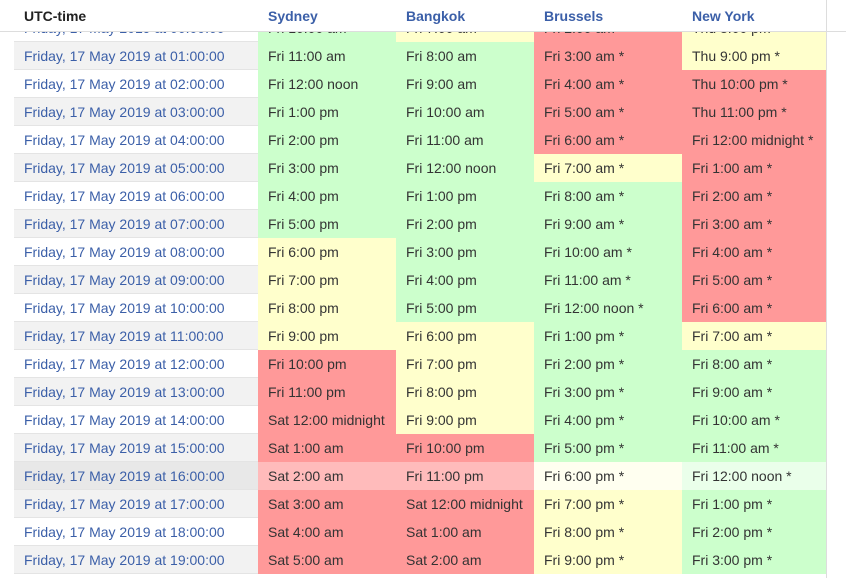 The height and width of the screenshot is (578, 846). Describe the element at coordinates (723, 16) in the screenshot. I see `column-header: New York` at that location.